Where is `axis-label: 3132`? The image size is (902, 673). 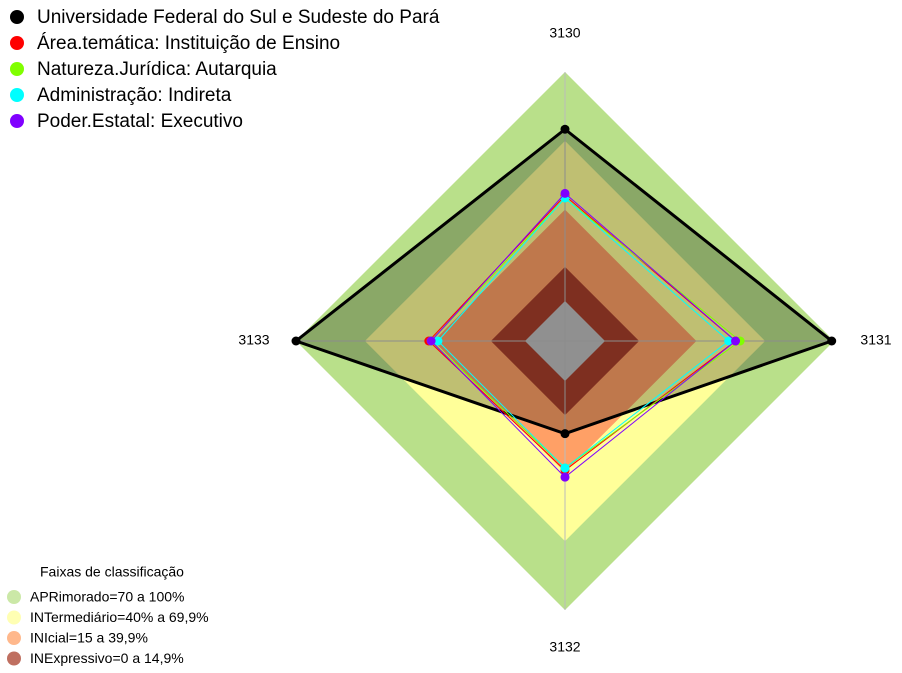
axis-label: 3132 is located at coordinates (564, 647).